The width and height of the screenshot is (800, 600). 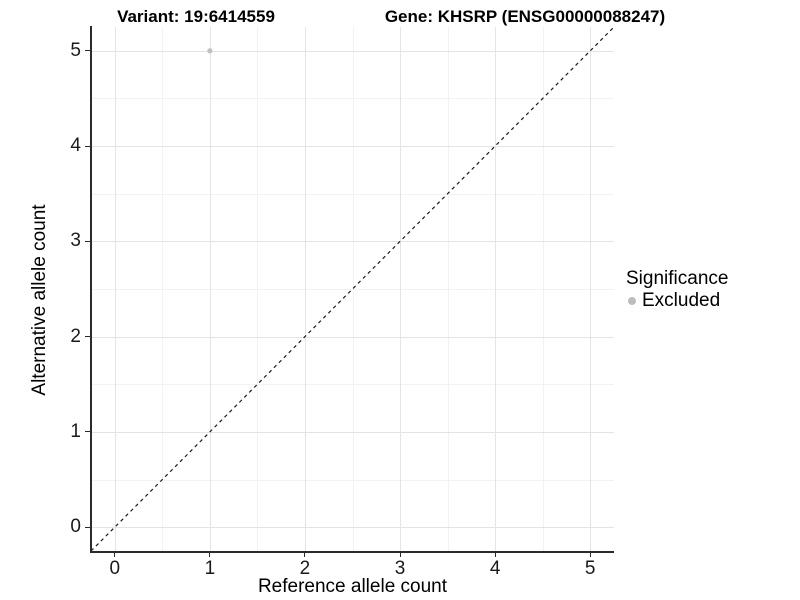 I want to click on x-tick-label: 5, so click(x=590, y=568).